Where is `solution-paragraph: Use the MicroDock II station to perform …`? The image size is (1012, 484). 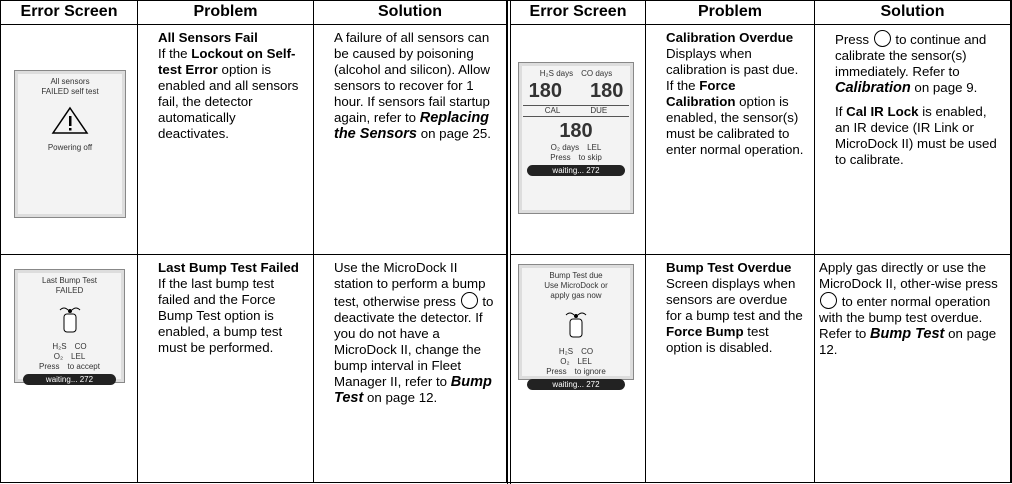
solution-paragraph: Use the MicroDock II station to perform … is located at coordinates (415, 333).